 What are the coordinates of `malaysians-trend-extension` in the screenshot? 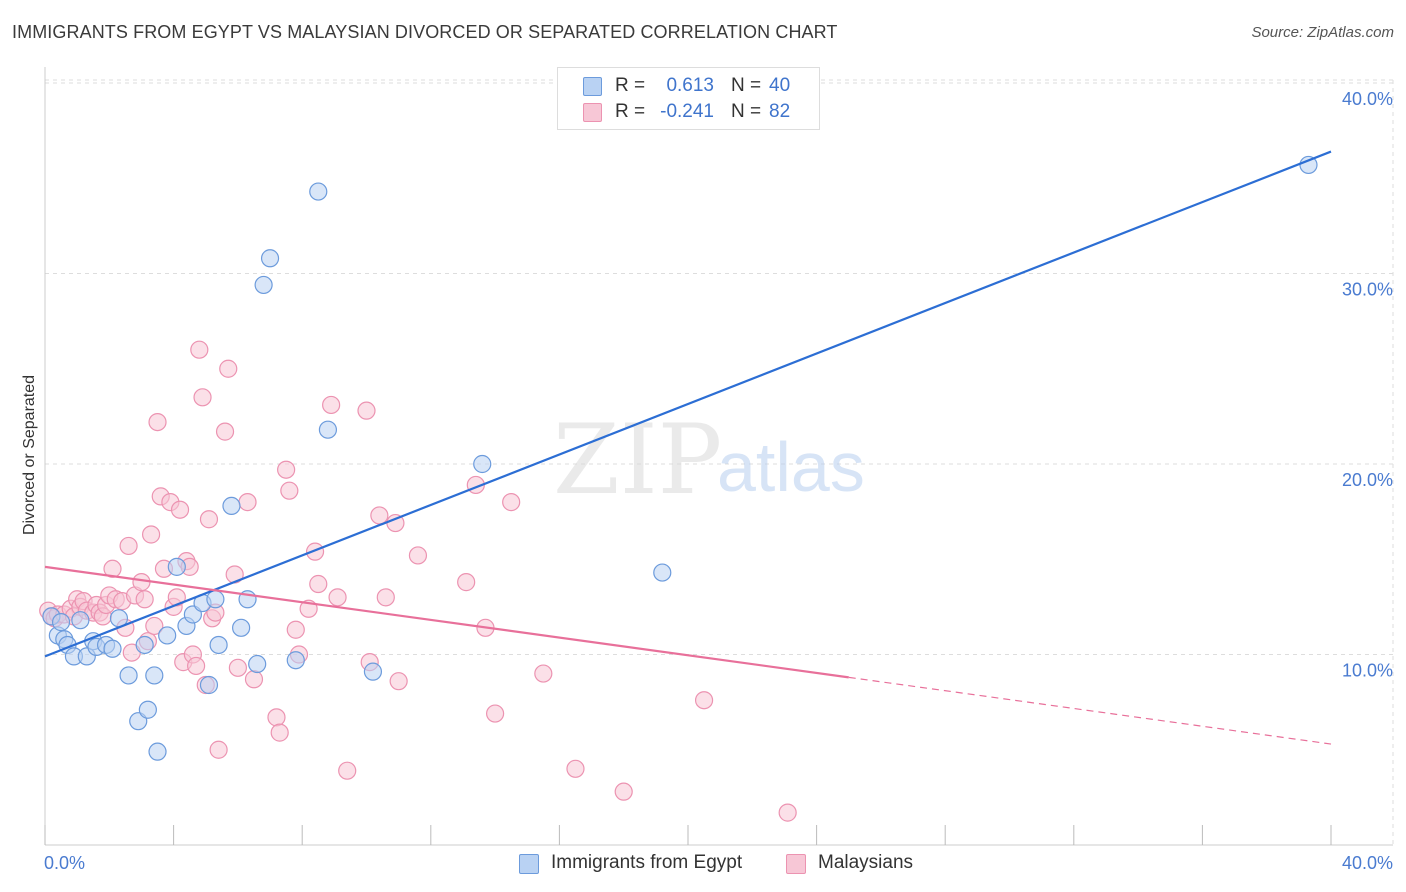 It's located at (1090, 710).